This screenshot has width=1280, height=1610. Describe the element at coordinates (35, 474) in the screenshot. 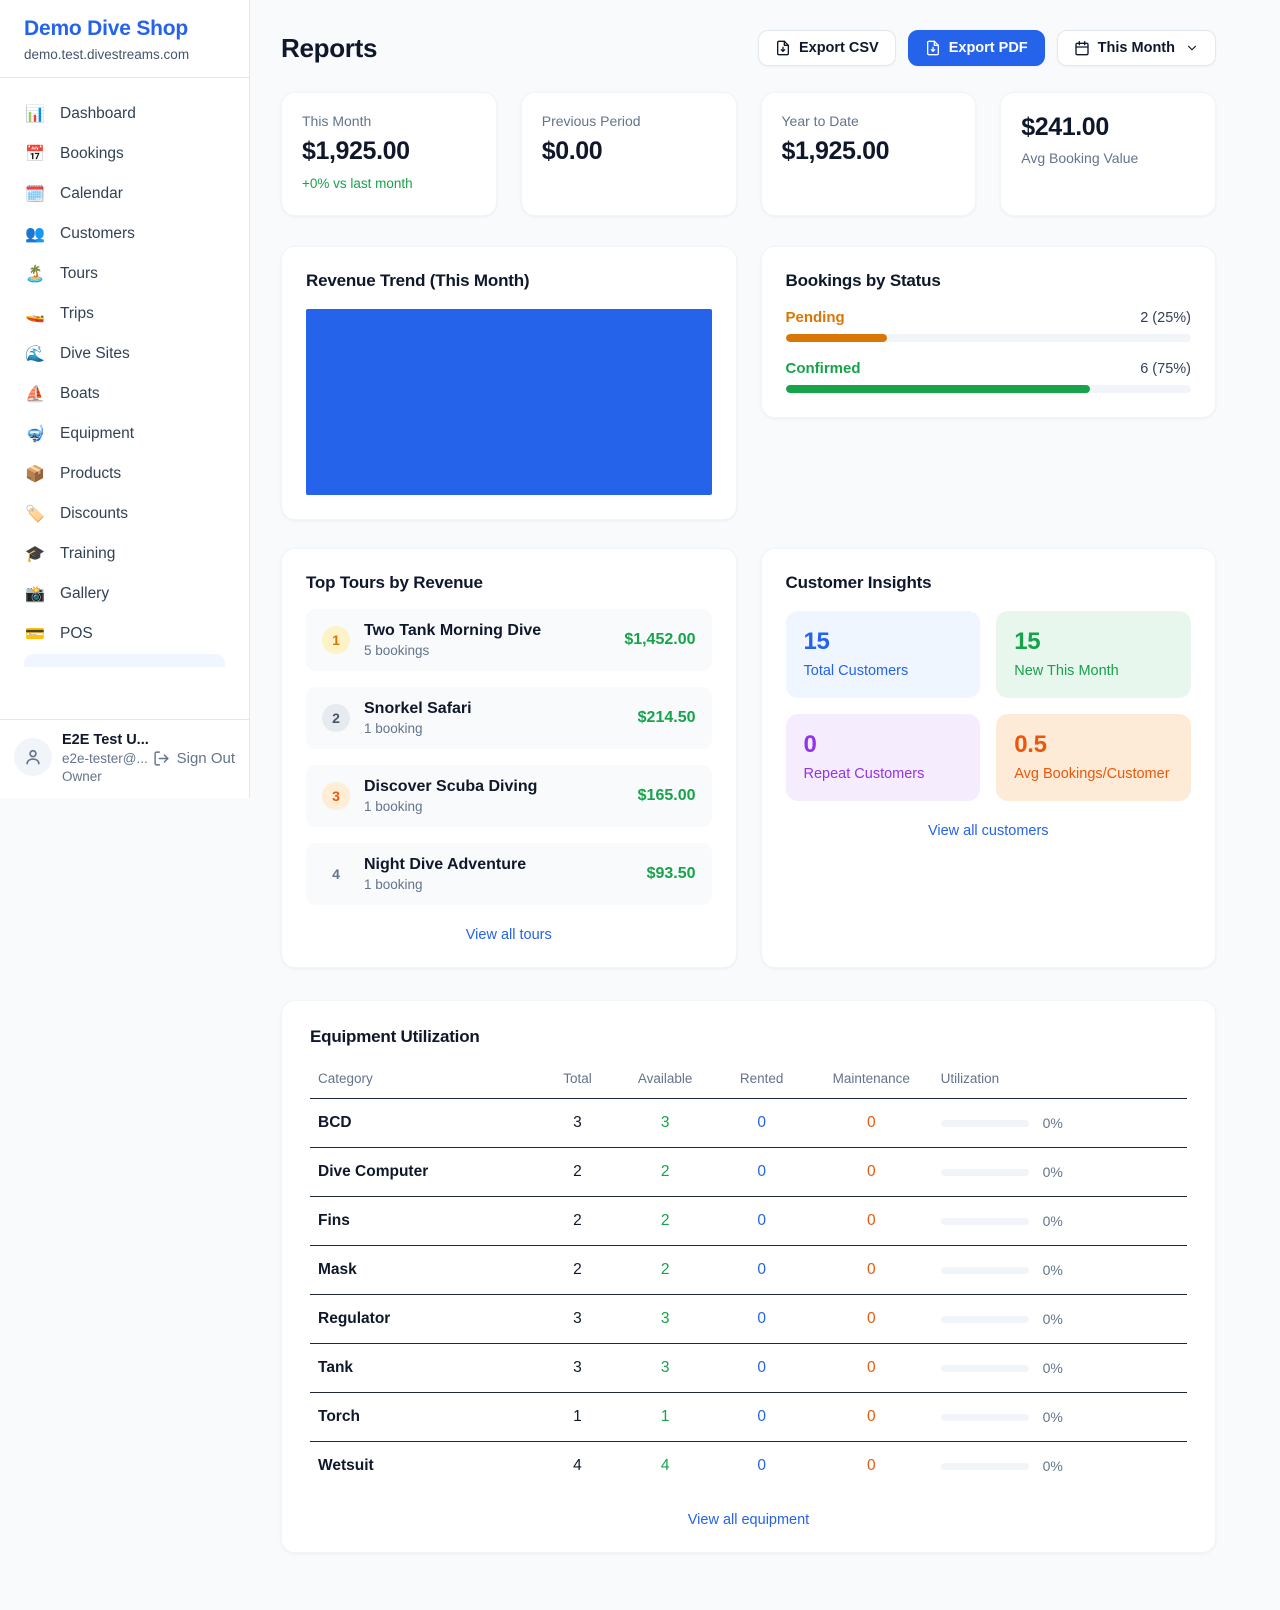

I see `products-icon: 📦` at that location.